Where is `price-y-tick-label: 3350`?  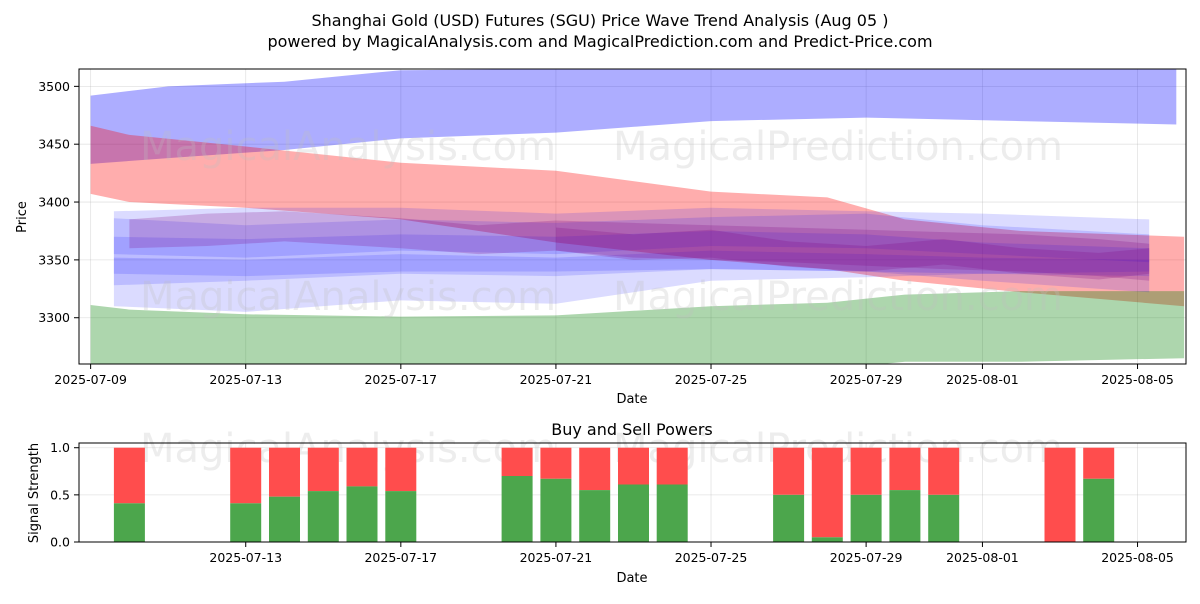 price-y-tick-label: 3350 is located at coordinates (54, 259).